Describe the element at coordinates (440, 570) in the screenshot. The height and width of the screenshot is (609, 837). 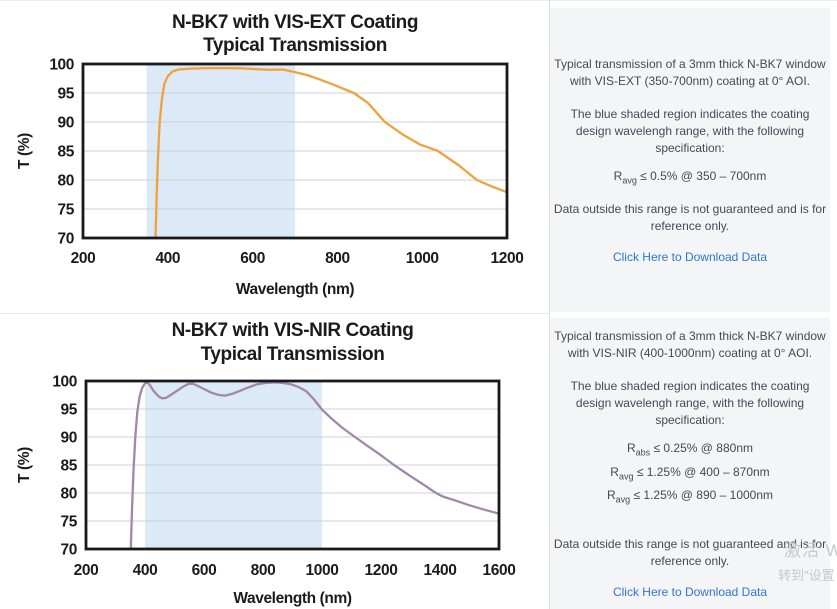
I see `x-tick-label: 1400` at that location.